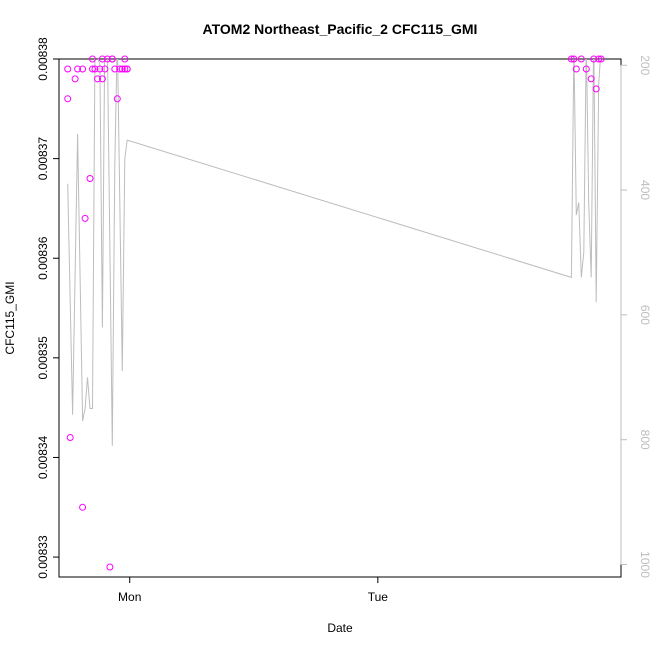  What do you see at coordinates (10, 317) in the screenshot?
I see `y-axis-label: CFC115_GMI` at bounding box center [10, 317].